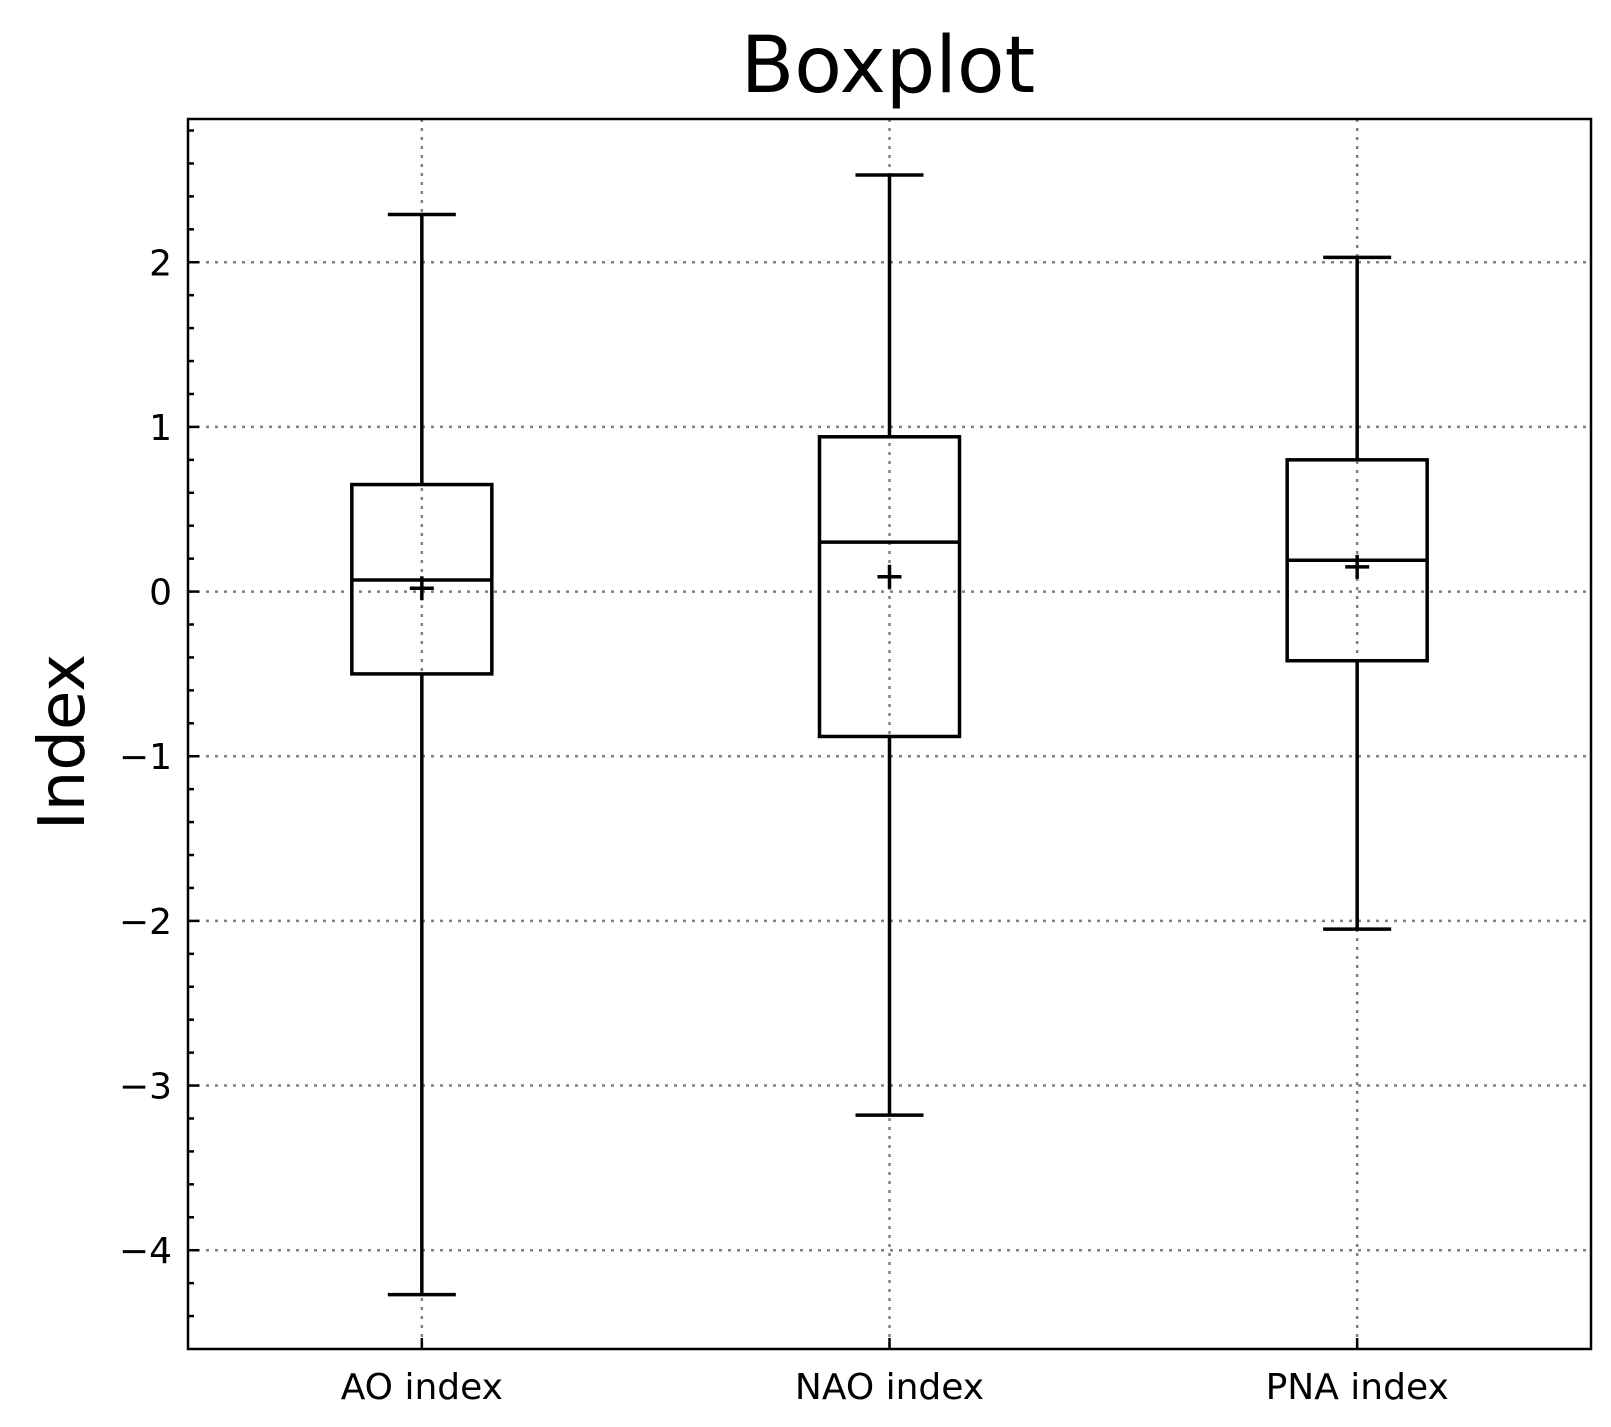 This screenshot has width=1611, height=1427. I want to click on x-tick-label: AO index, so click(422, 1387).